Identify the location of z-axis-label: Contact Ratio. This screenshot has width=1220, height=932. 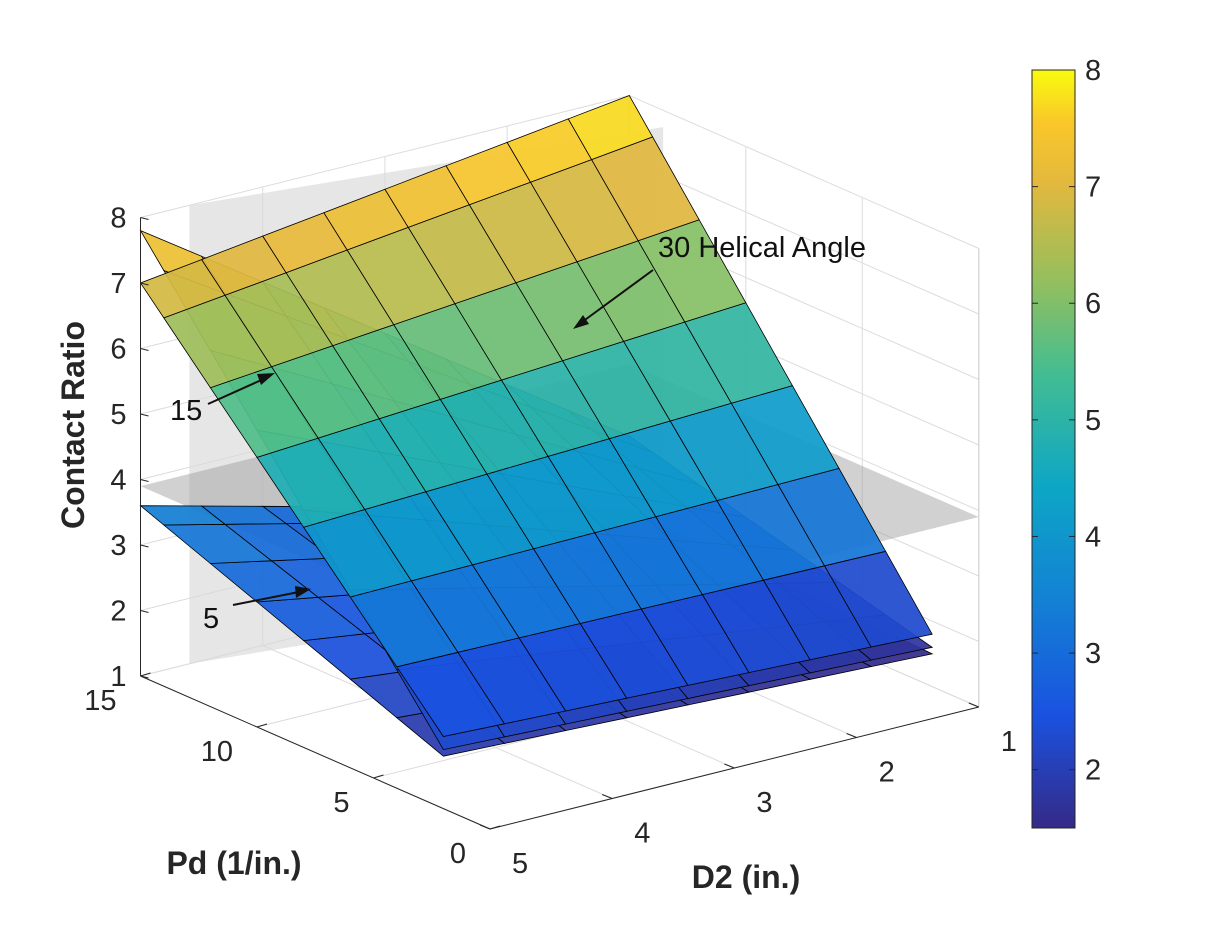
(73, 425).